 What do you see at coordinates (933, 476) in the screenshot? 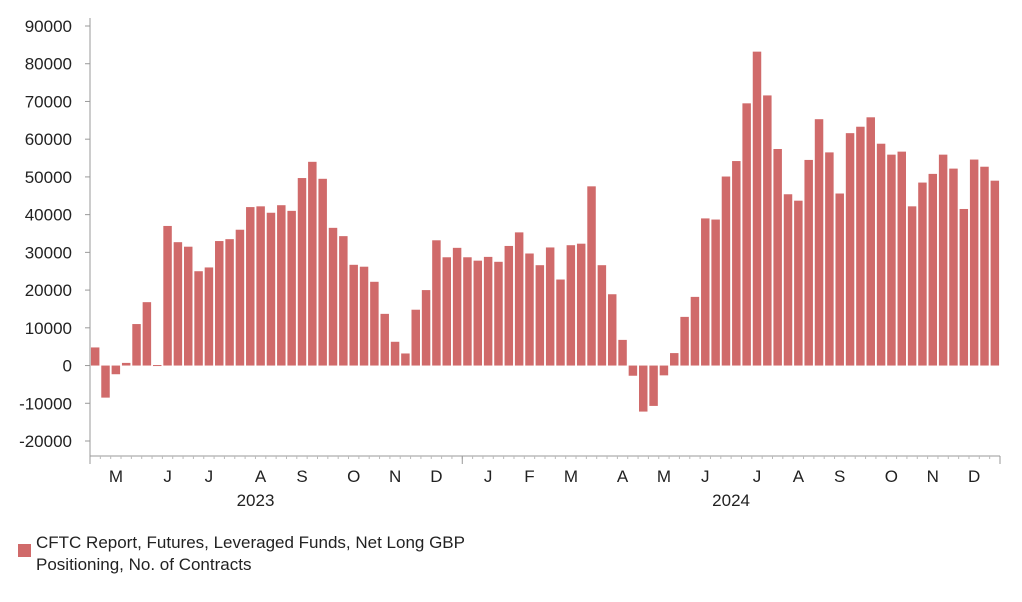
I see `x-month-label: N` at bounding box center [933, 476].